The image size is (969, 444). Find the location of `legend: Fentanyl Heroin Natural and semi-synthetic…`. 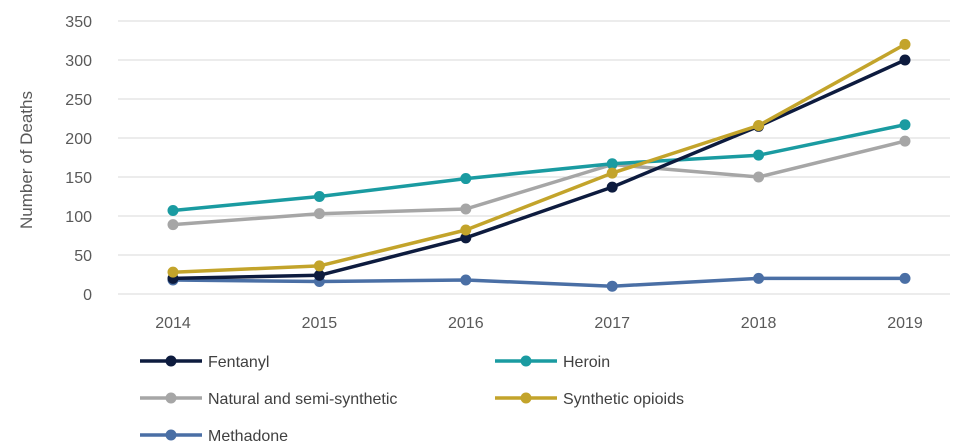

legend: Fentanyl Heroin Natural and semi-synthetic… is located at coordinates (412, 399).